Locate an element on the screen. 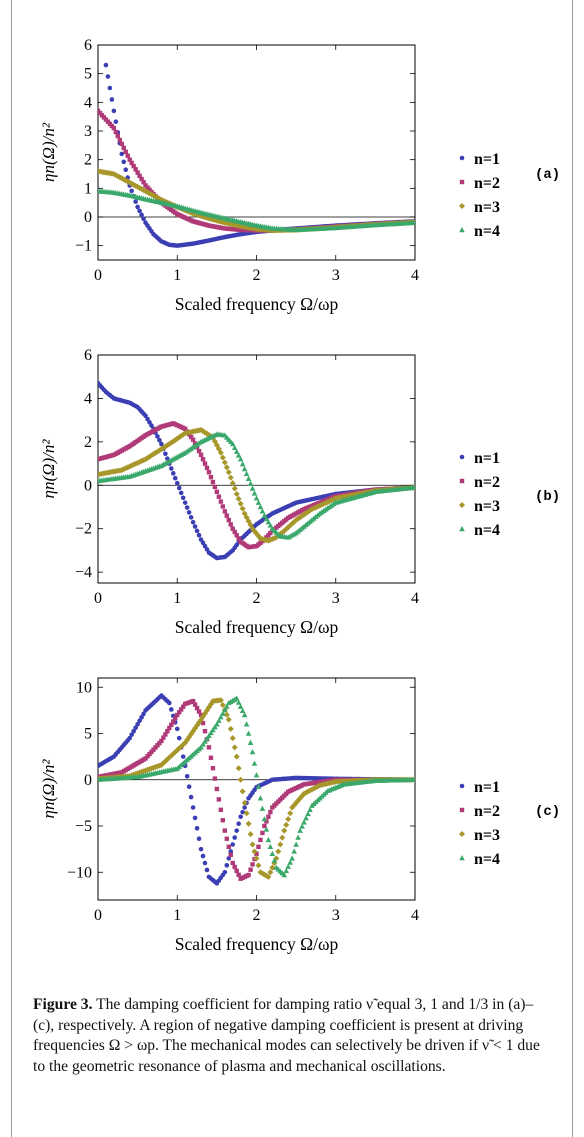 Image resolution: width=584 pixels, height=1137 pixels. legend: n=1 n=2 n=3 n=4 is located at coordinates (479, 494).